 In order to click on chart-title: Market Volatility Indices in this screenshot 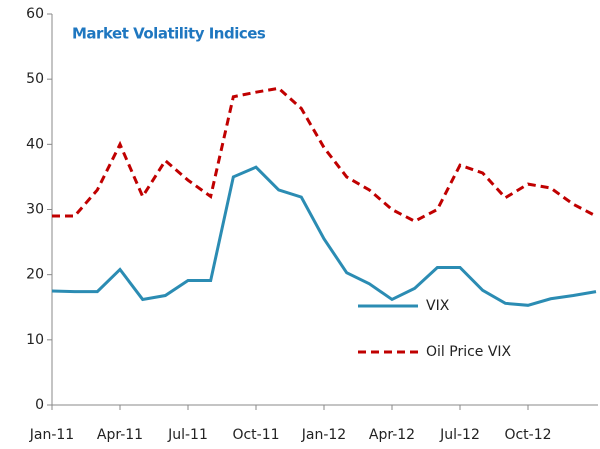, I will do `click(169, 34)`.